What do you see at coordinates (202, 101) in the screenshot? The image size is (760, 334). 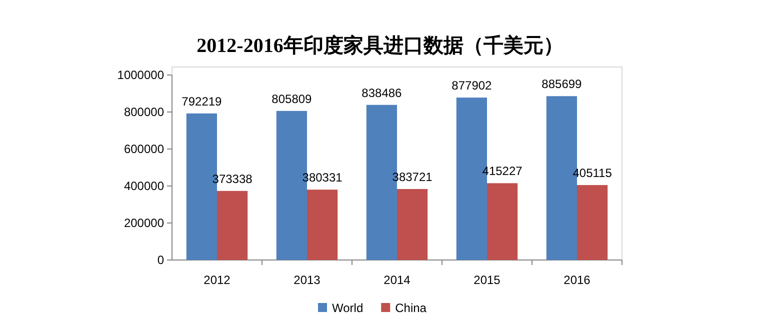 I see `data-label: 792219` at bounding box center [202, 101].